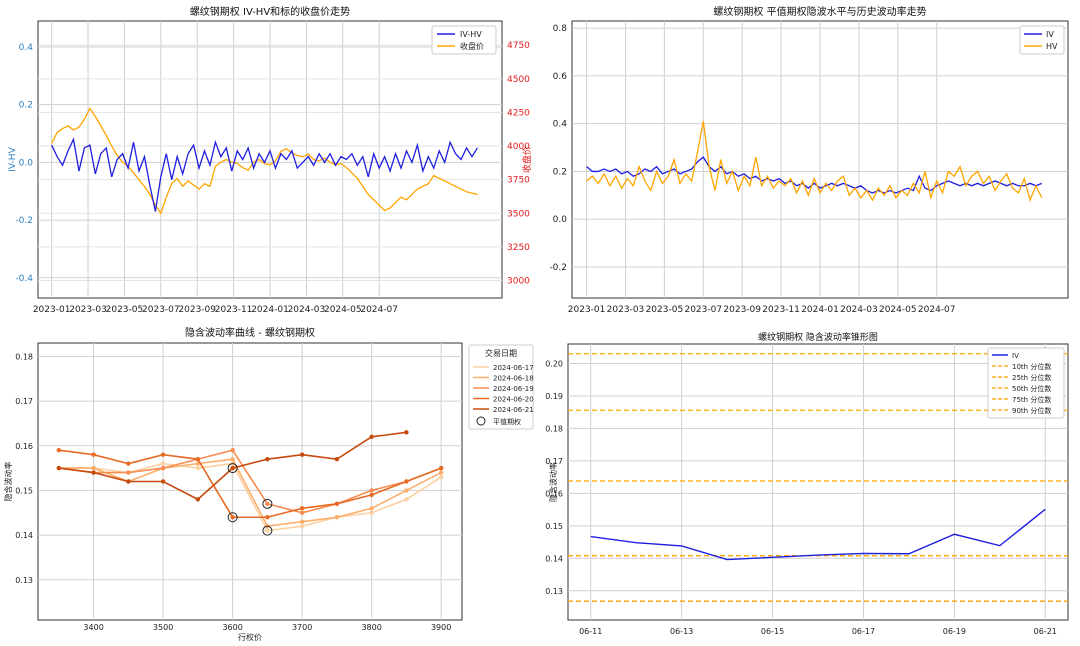  I want to click on chart-4-ytick-6: 0.14, so click(554, 558).